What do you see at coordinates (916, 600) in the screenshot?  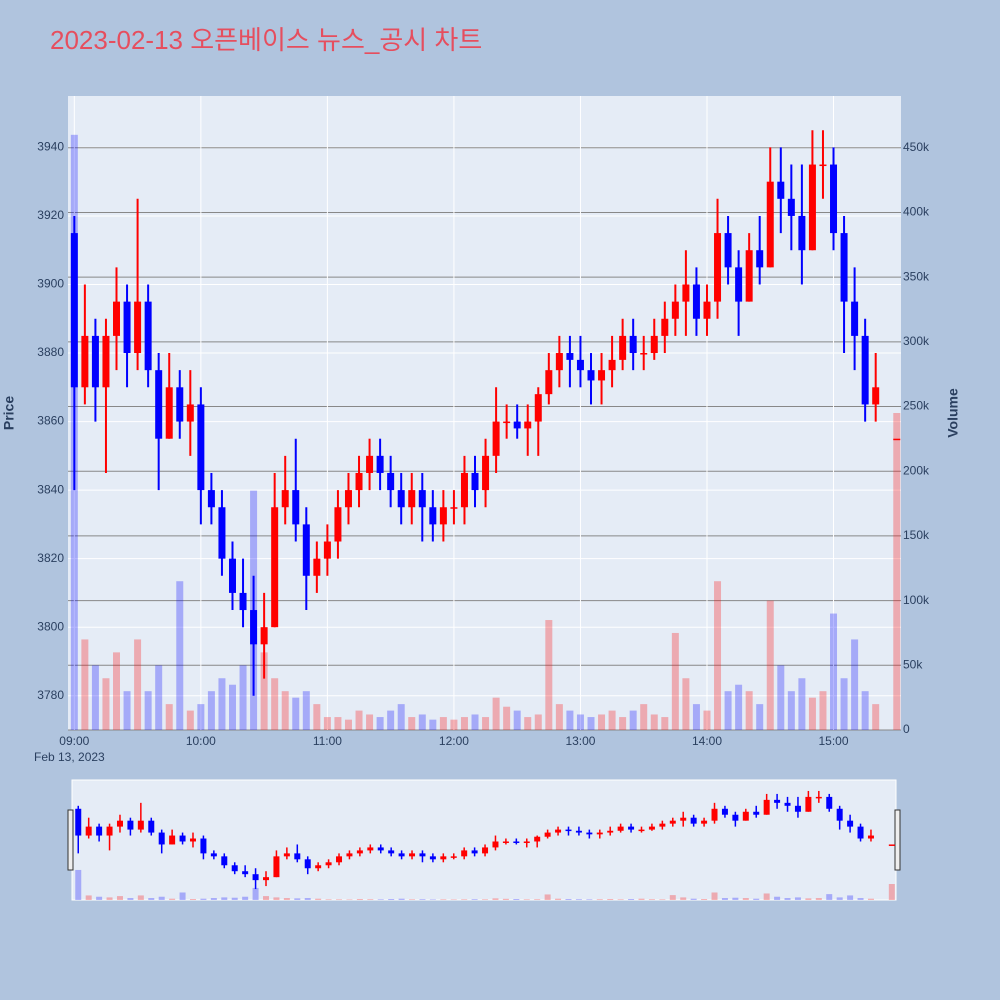 I see `y2-tick-label: 100k` at bounding box center [916, 600].